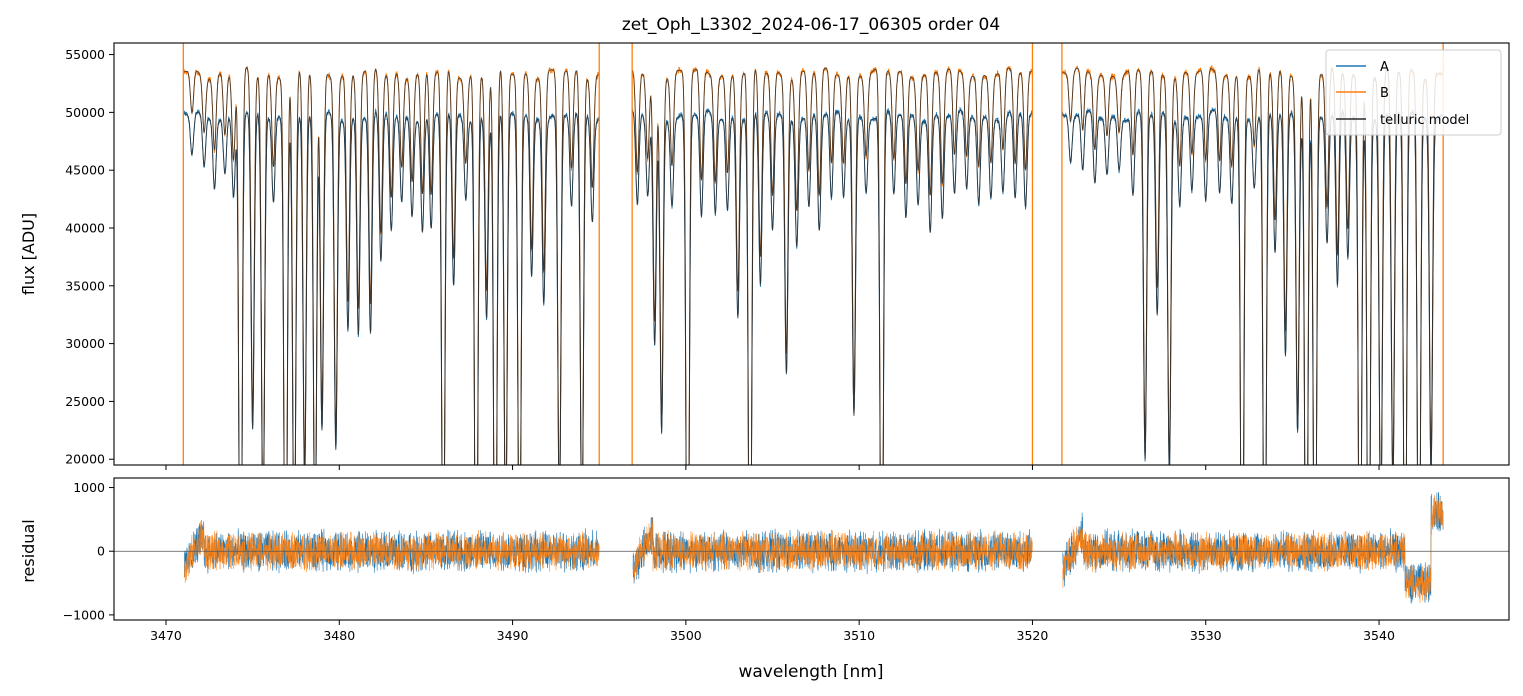 Image resolution: width=1523 pixels, height=696 pixels. What do you see at coordinates (28, 254) in the screenshot?
I see `top-y-axis-label: flux [ADU]` at bounding box center [28, 254].